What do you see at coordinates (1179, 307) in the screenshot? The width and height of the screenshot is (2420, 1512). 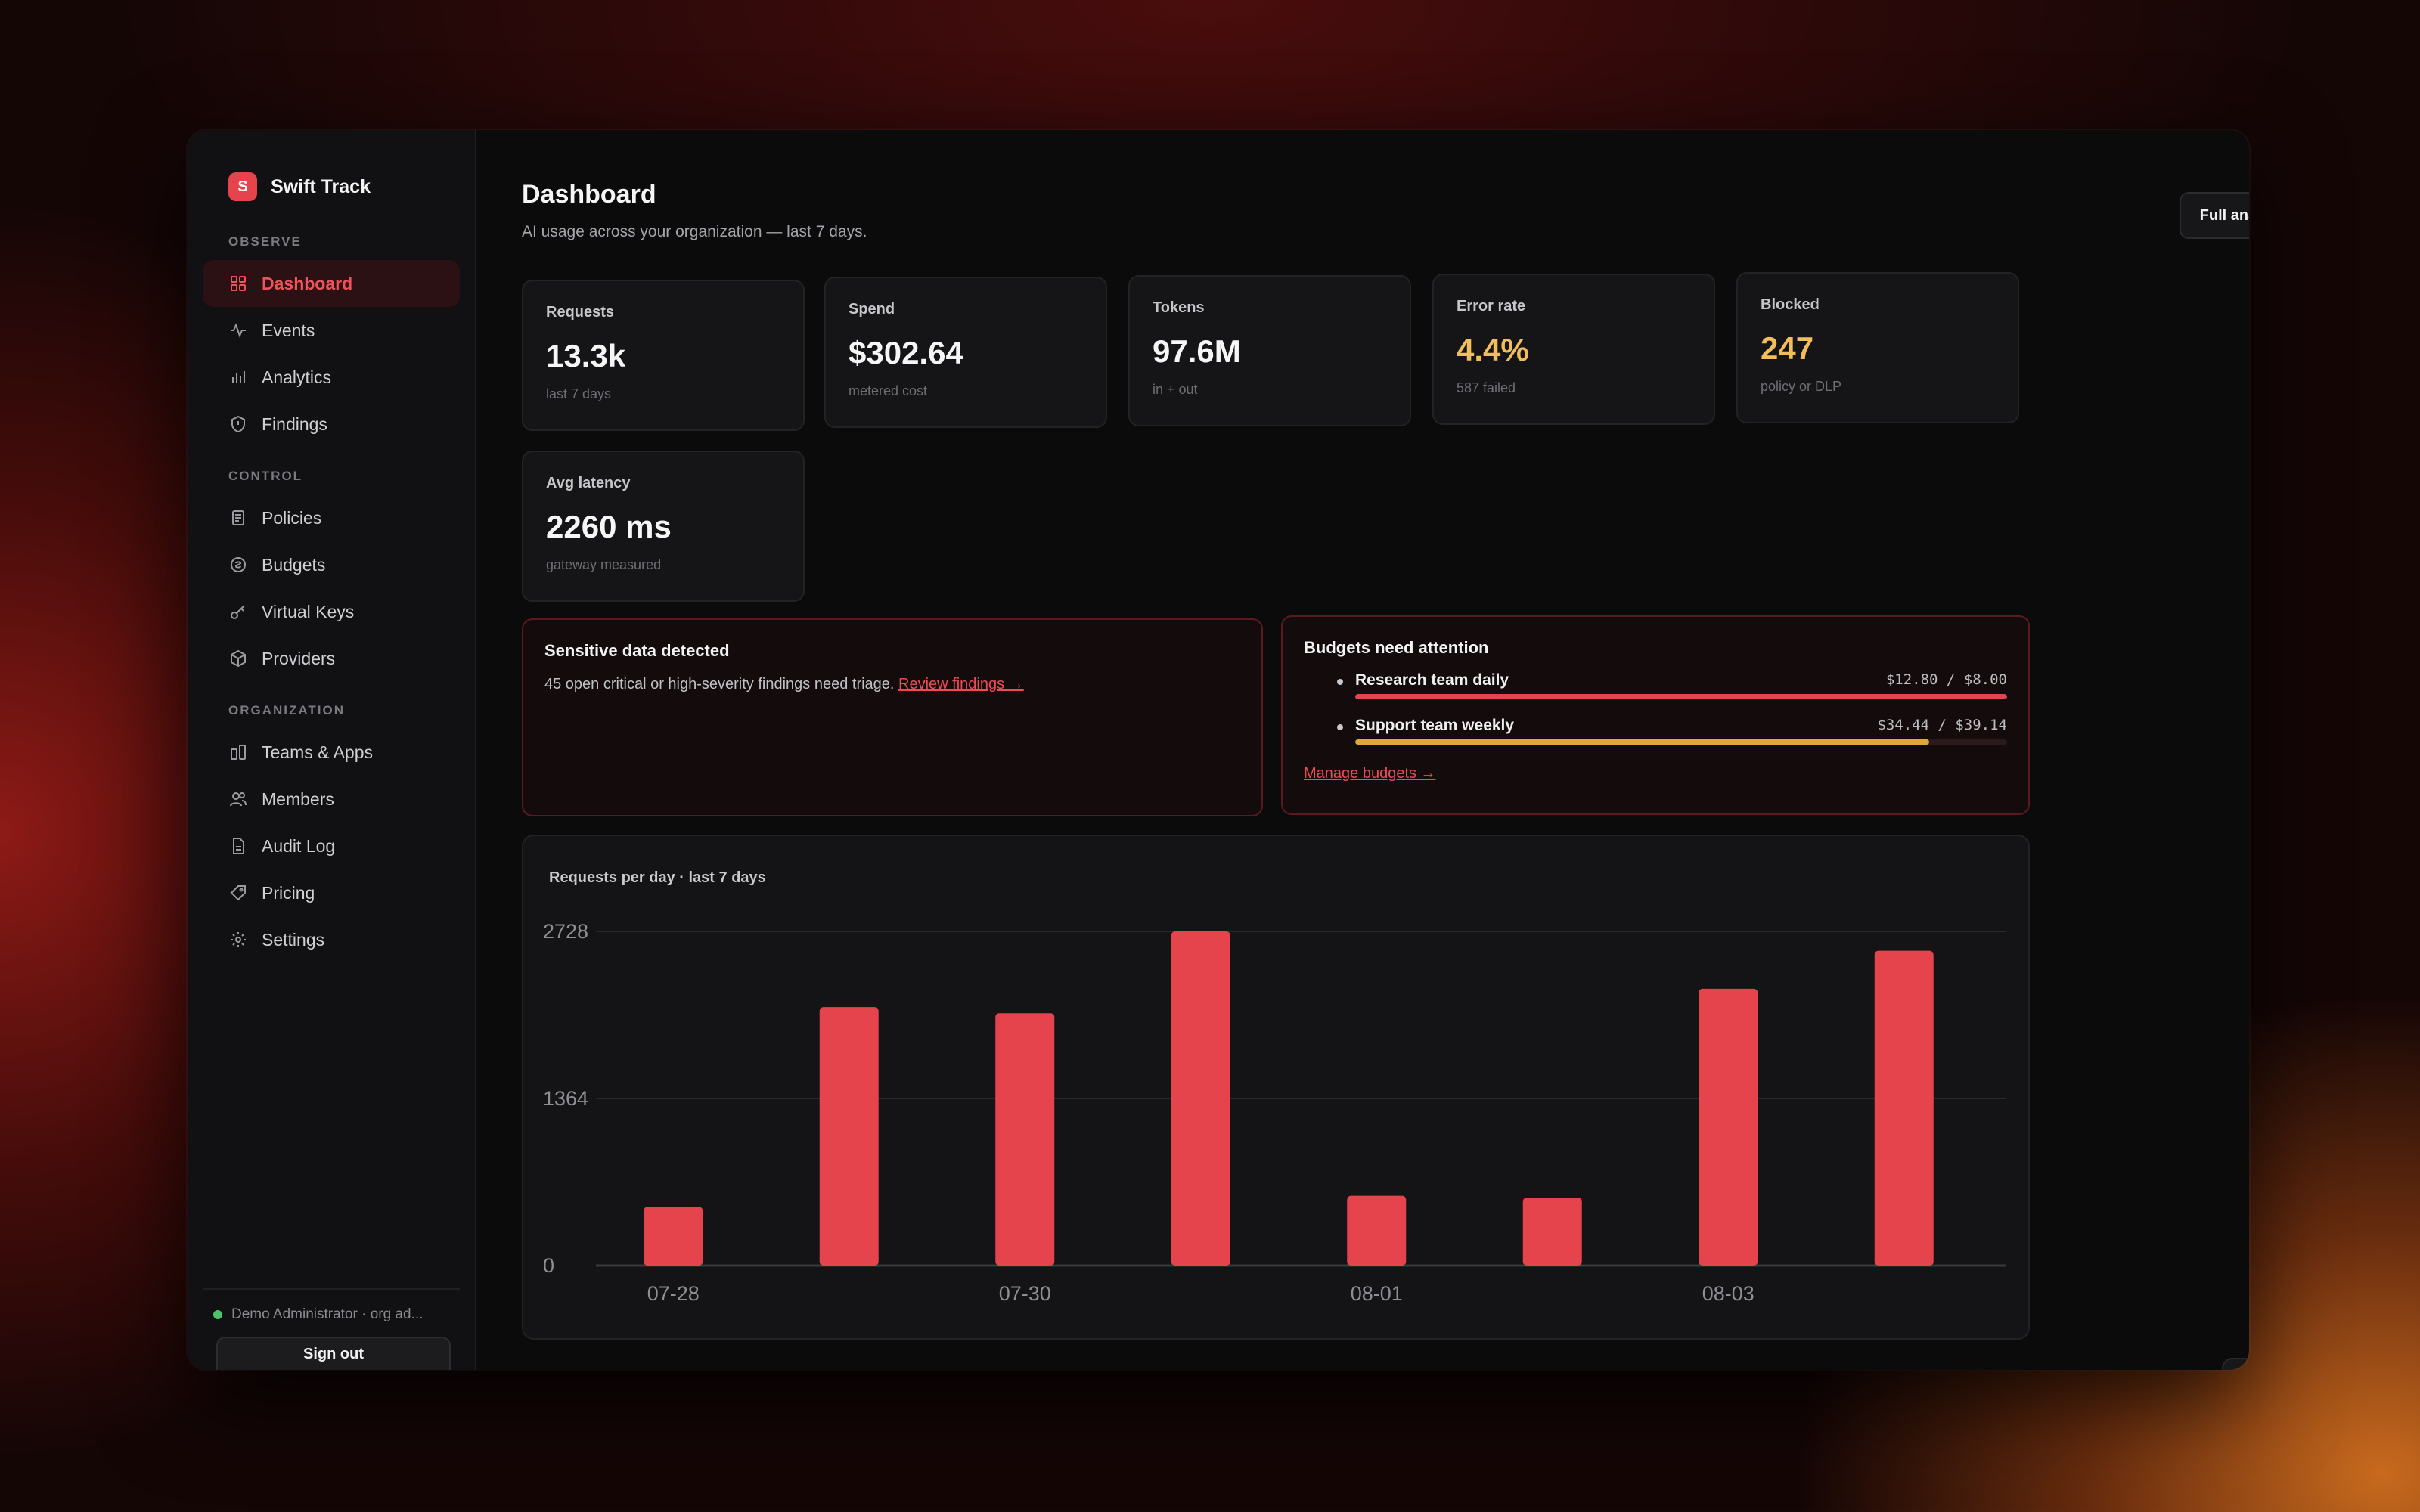 I see `stat-label: Tokens` at bounding box center [1179, 307].